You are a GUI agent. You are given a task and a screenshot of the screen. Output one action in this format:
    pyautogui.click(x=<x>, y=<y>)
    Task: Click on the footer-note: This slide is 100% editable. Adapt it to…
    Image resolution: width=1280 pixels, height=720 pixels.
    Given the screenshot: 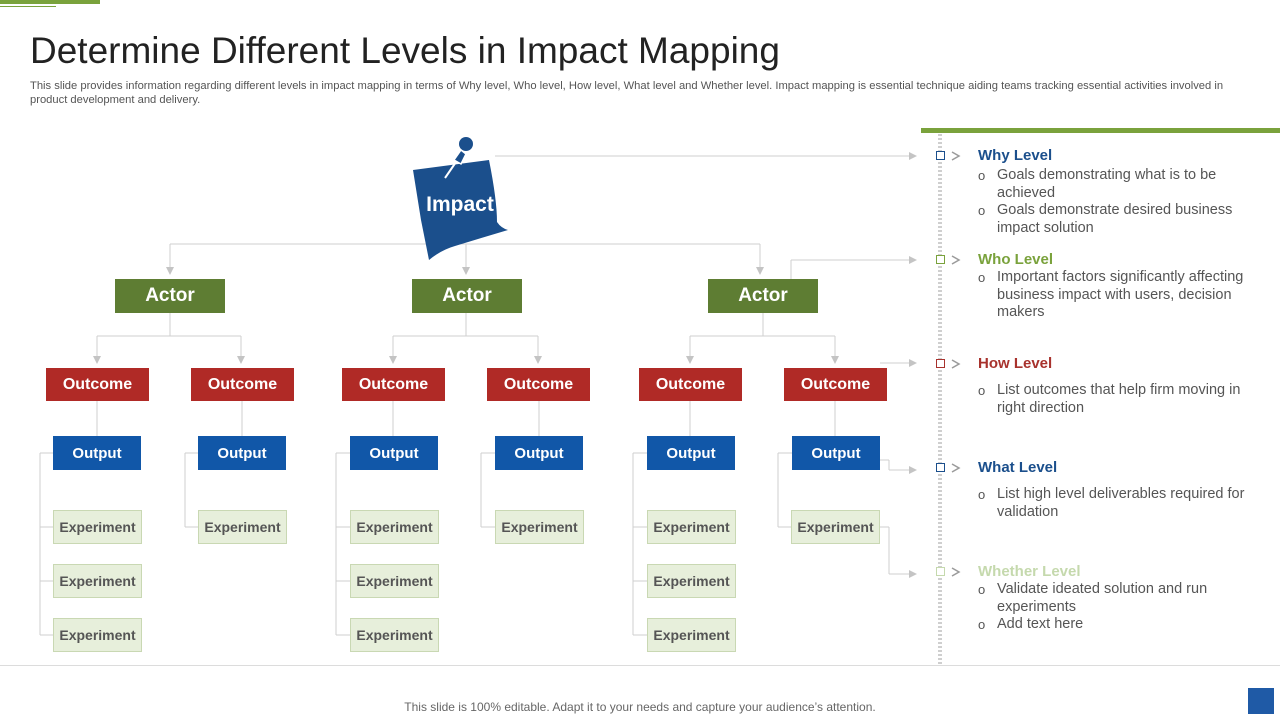 What is the action you would take?
    pyautogui.click(x=640, y=707)
    